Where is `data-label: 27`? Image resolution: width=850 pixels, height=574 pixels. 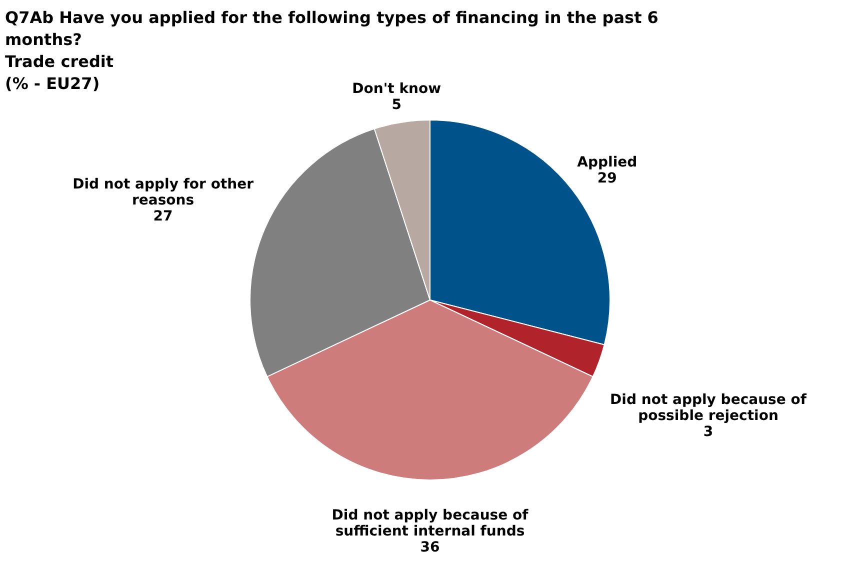 data-label: 27 is located at coordinates (163, 216).